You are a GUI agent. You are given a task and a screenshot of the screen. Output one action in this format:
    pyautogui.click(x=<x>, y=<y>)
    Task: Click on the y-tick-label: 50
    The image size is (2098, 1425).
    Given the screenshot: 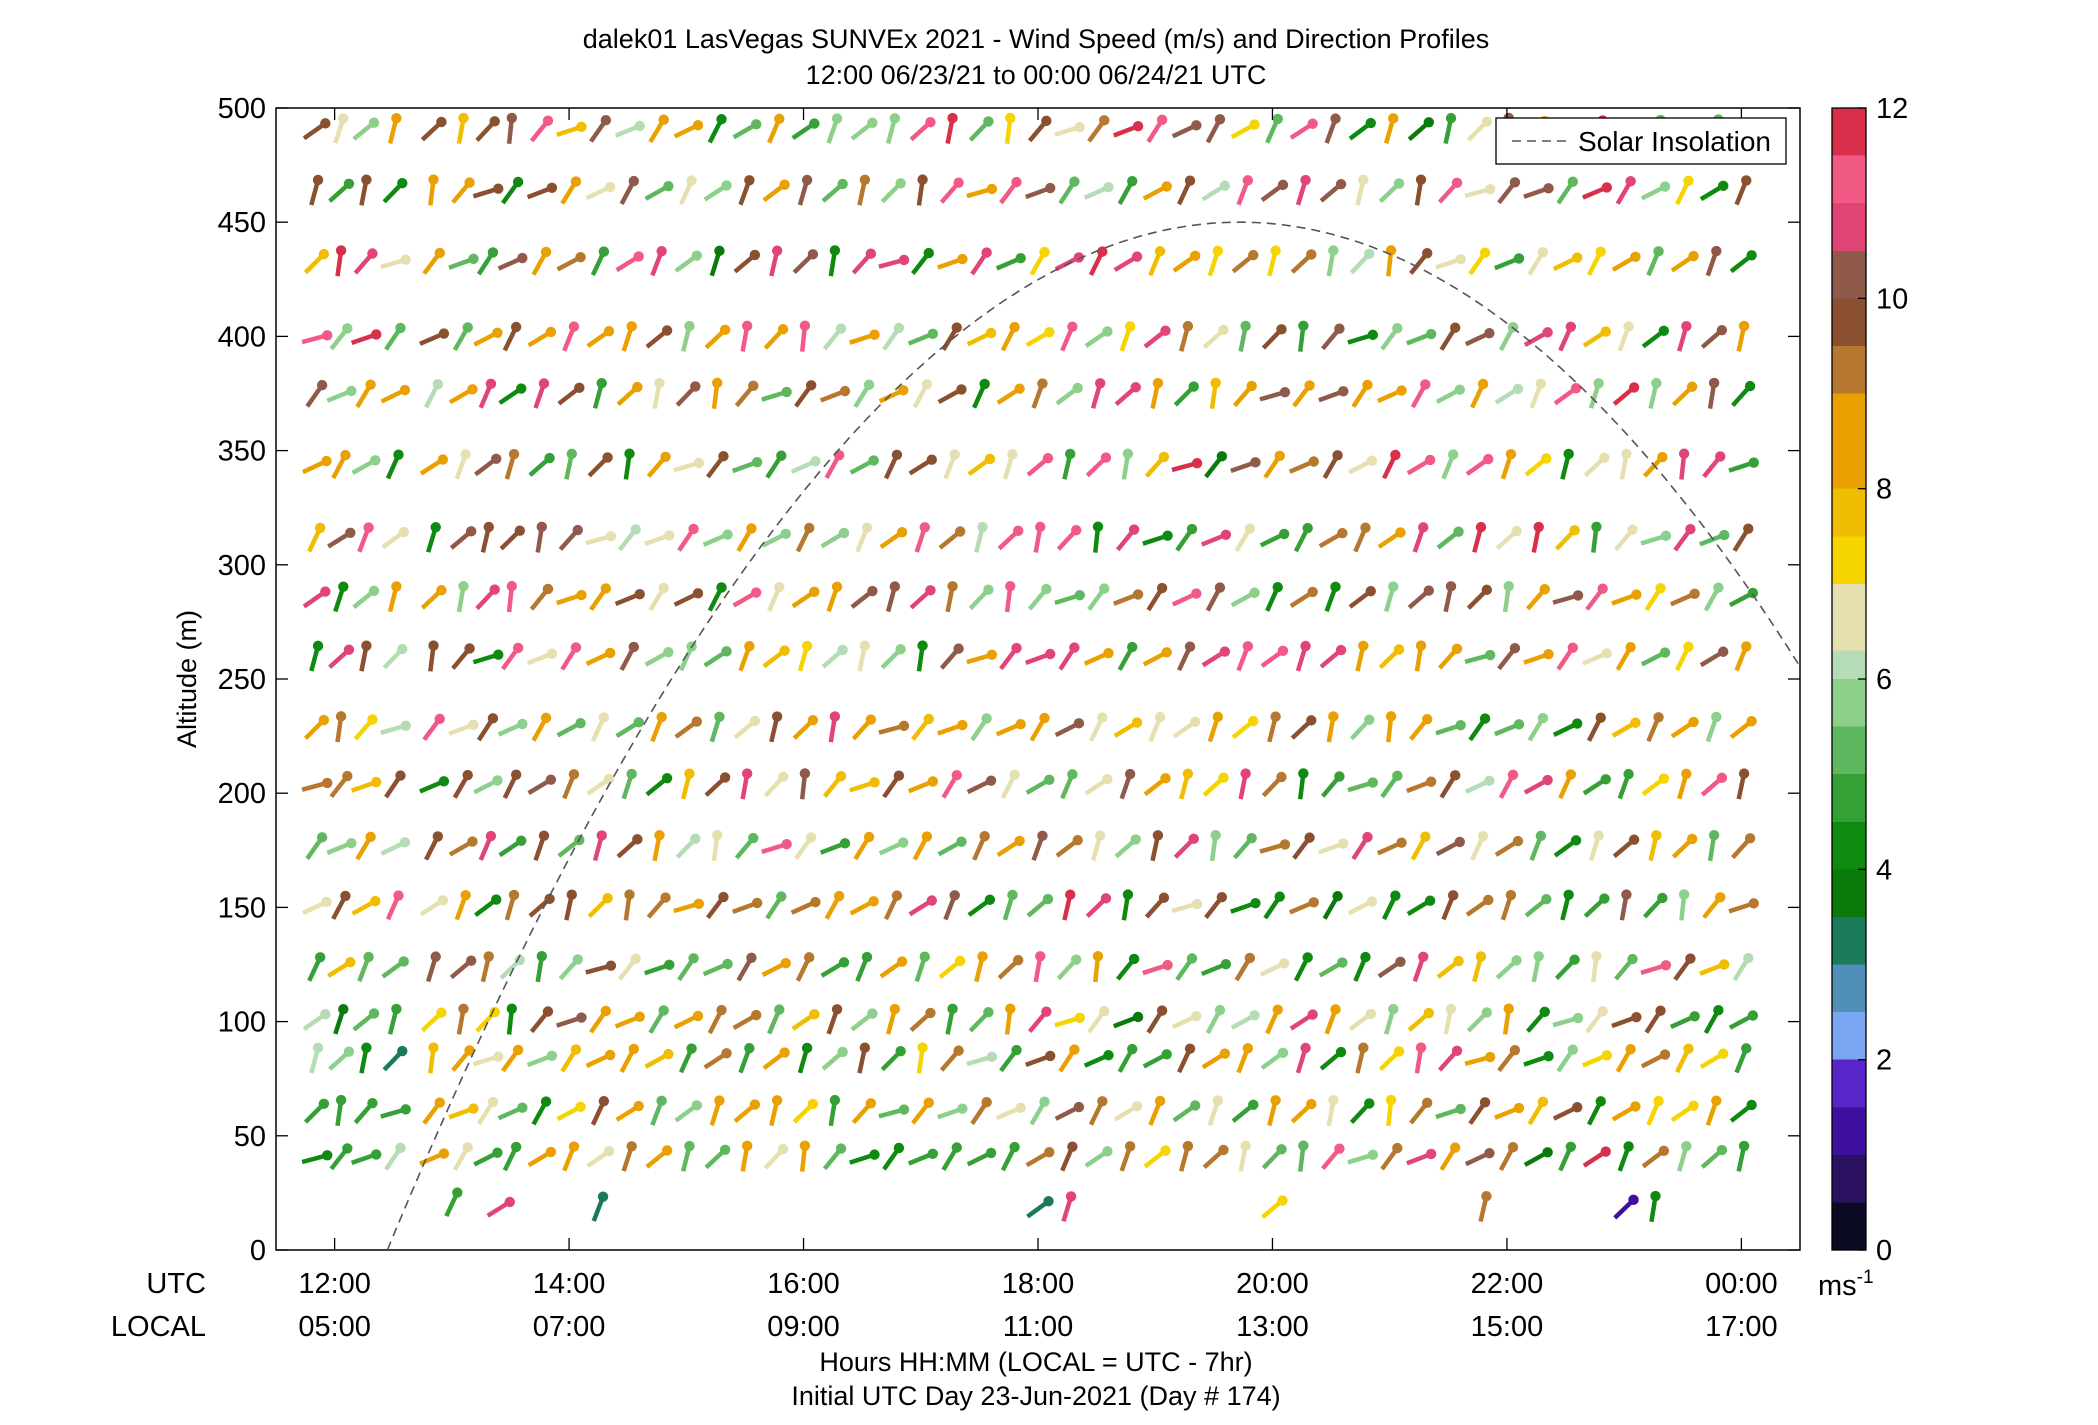 What is the action you would take?
    pyautogui.click(x=250, y=1137)
    